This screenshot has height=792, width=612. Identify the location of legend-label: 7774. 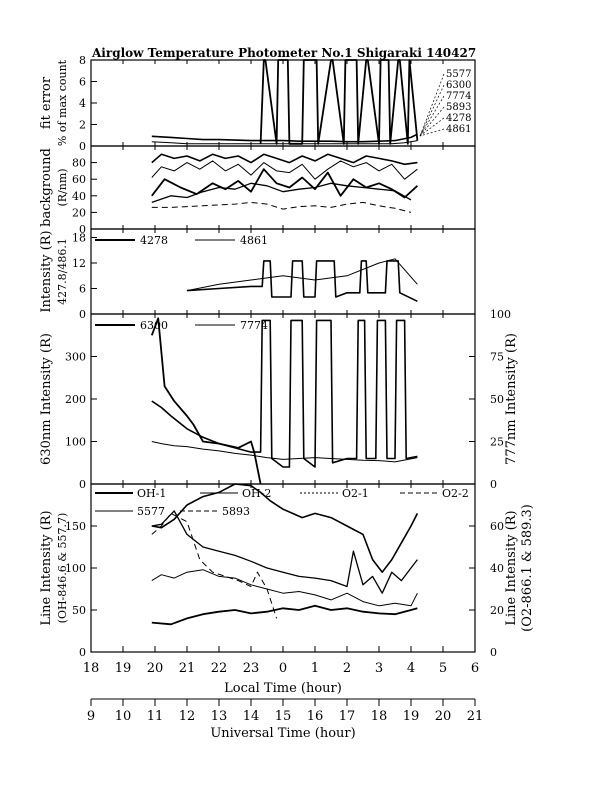
(458, 96).